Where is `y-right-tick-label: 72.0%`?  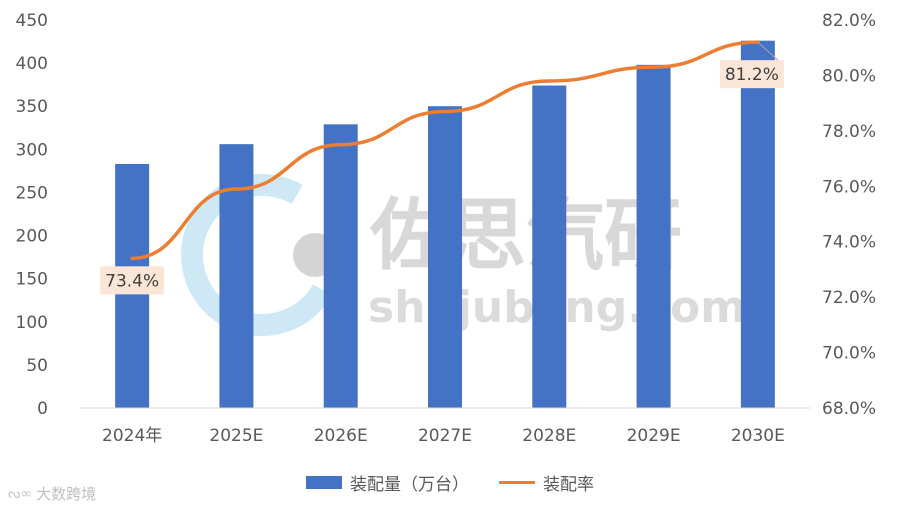 y-right-tick-label: 72.0% is located at coordinates (849, 298).